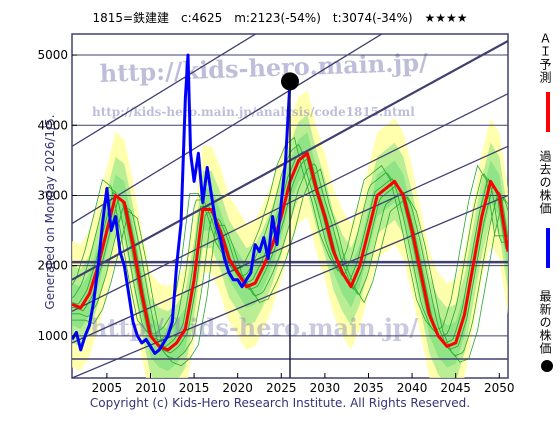 Image resolution: width=560 pixels, height=424 pixels. What do you see at coordinates (446, 18) in the screenshot?
I see `rating-stars: ★★★★` at bounding box center [446, 18].